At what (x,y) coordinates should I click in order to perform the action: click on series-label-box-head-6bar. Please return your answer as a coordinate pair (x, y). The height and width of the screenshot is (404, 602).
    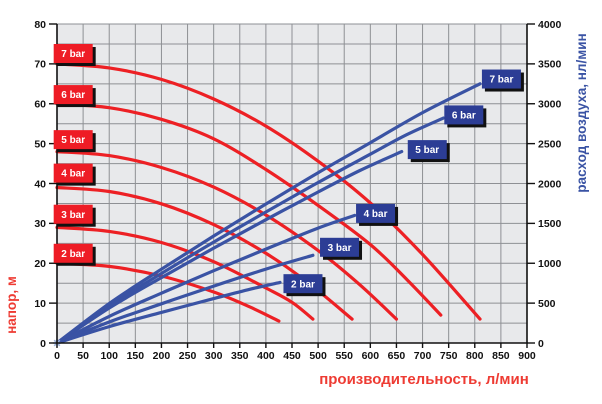
    Looking at the image, I should click on (73, 95).